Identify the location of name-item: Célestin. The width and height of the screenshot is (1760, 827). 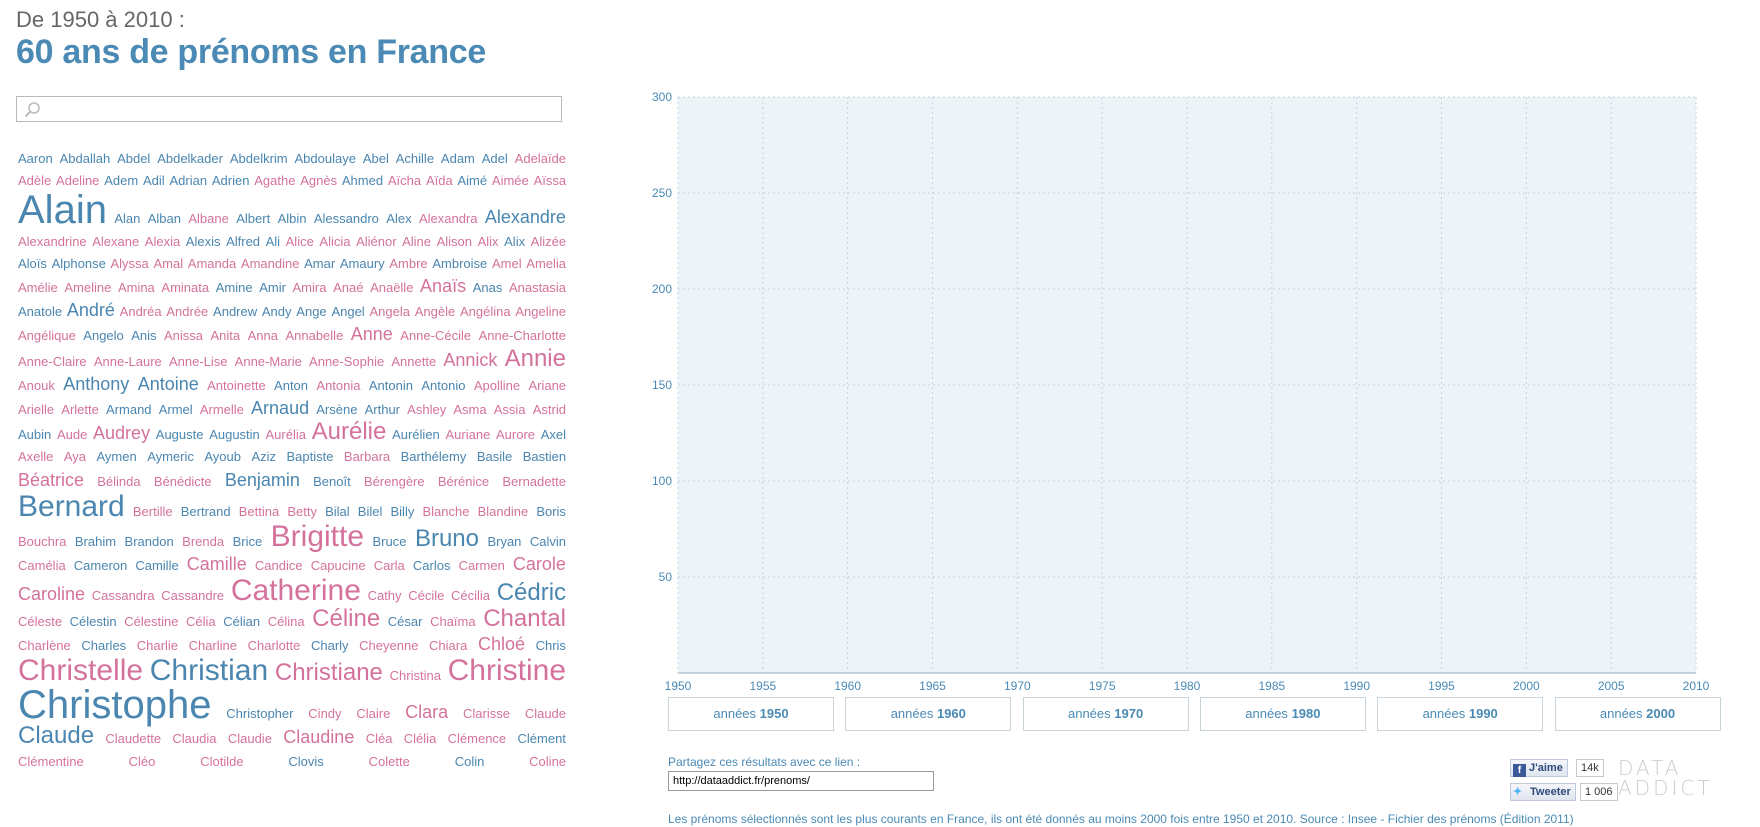
(93, 621).